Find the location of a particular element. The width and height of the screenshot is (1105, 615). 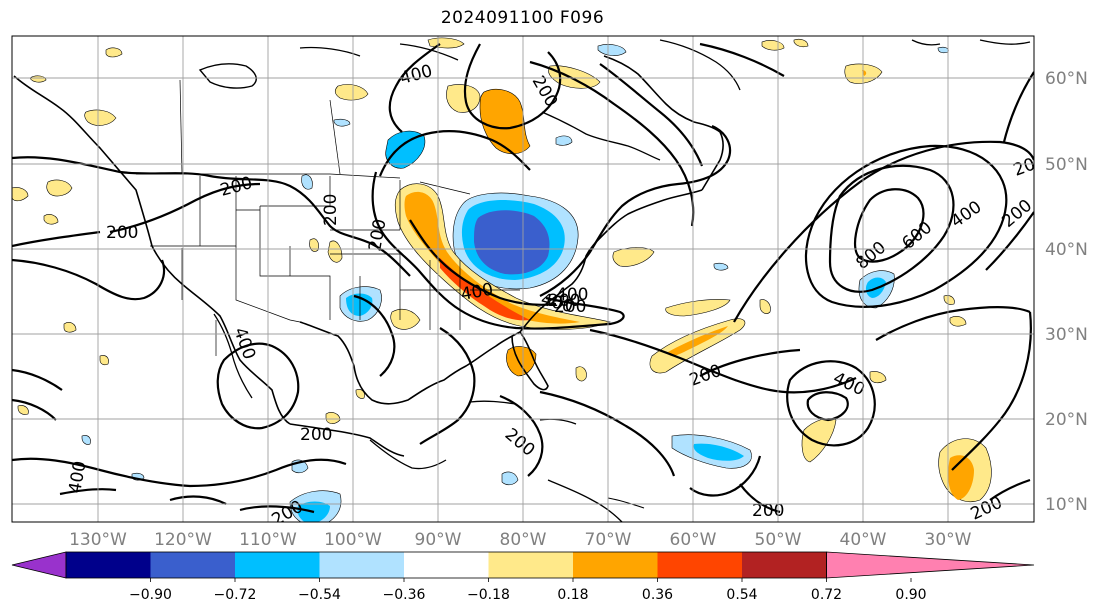

colorbar-extend-low is located at coordinates (39, 565).